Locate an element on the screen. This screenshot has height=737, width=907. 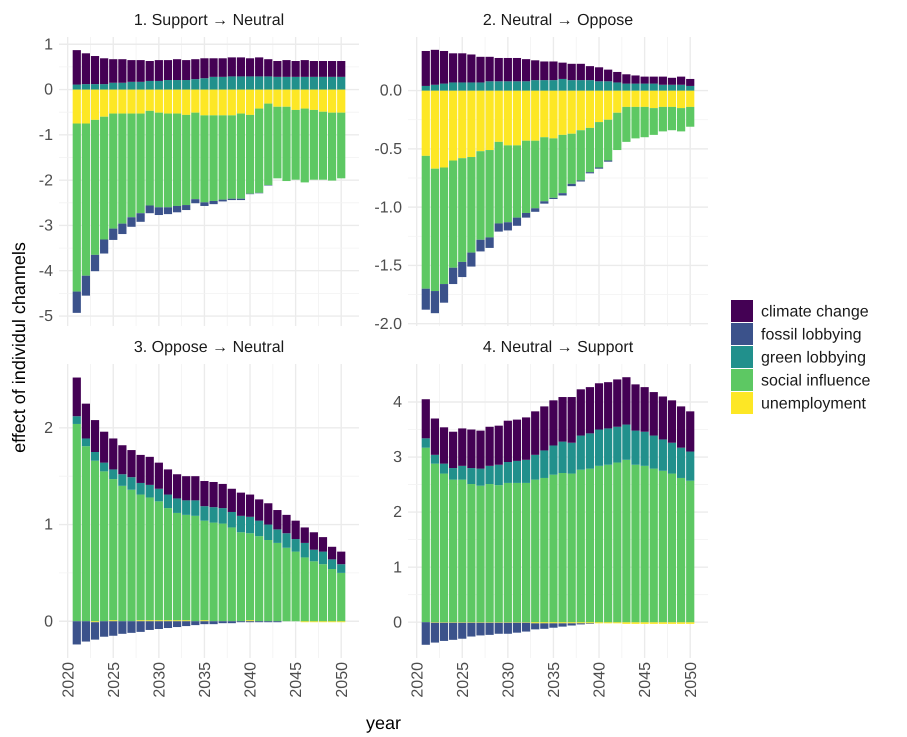
y-tick-label: -4 is located at coordinates (46, 271).